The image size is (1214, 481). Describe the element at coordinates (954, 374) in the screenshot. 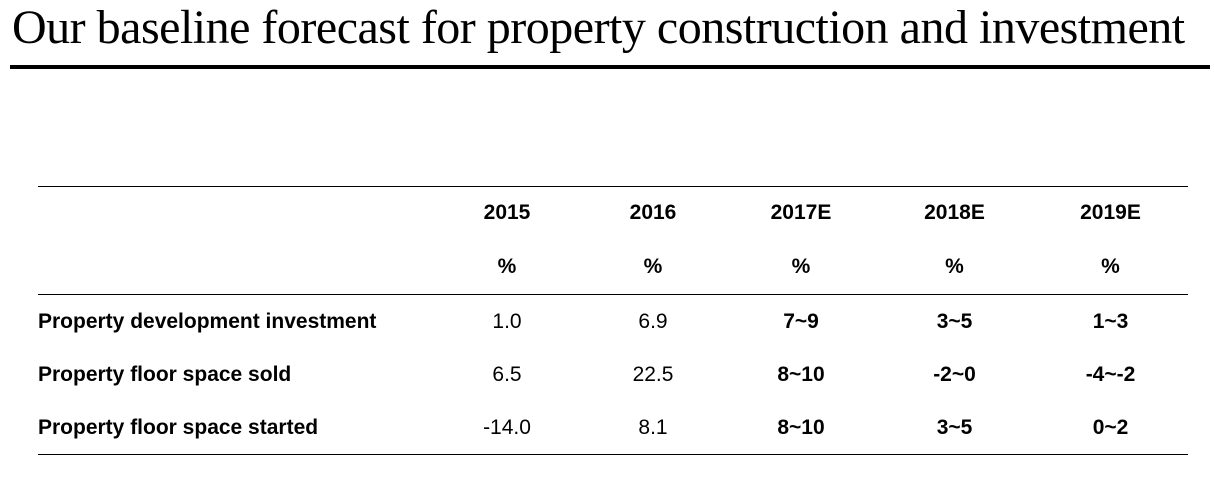

I see `table-cell-estimate: -2~0` at that location.